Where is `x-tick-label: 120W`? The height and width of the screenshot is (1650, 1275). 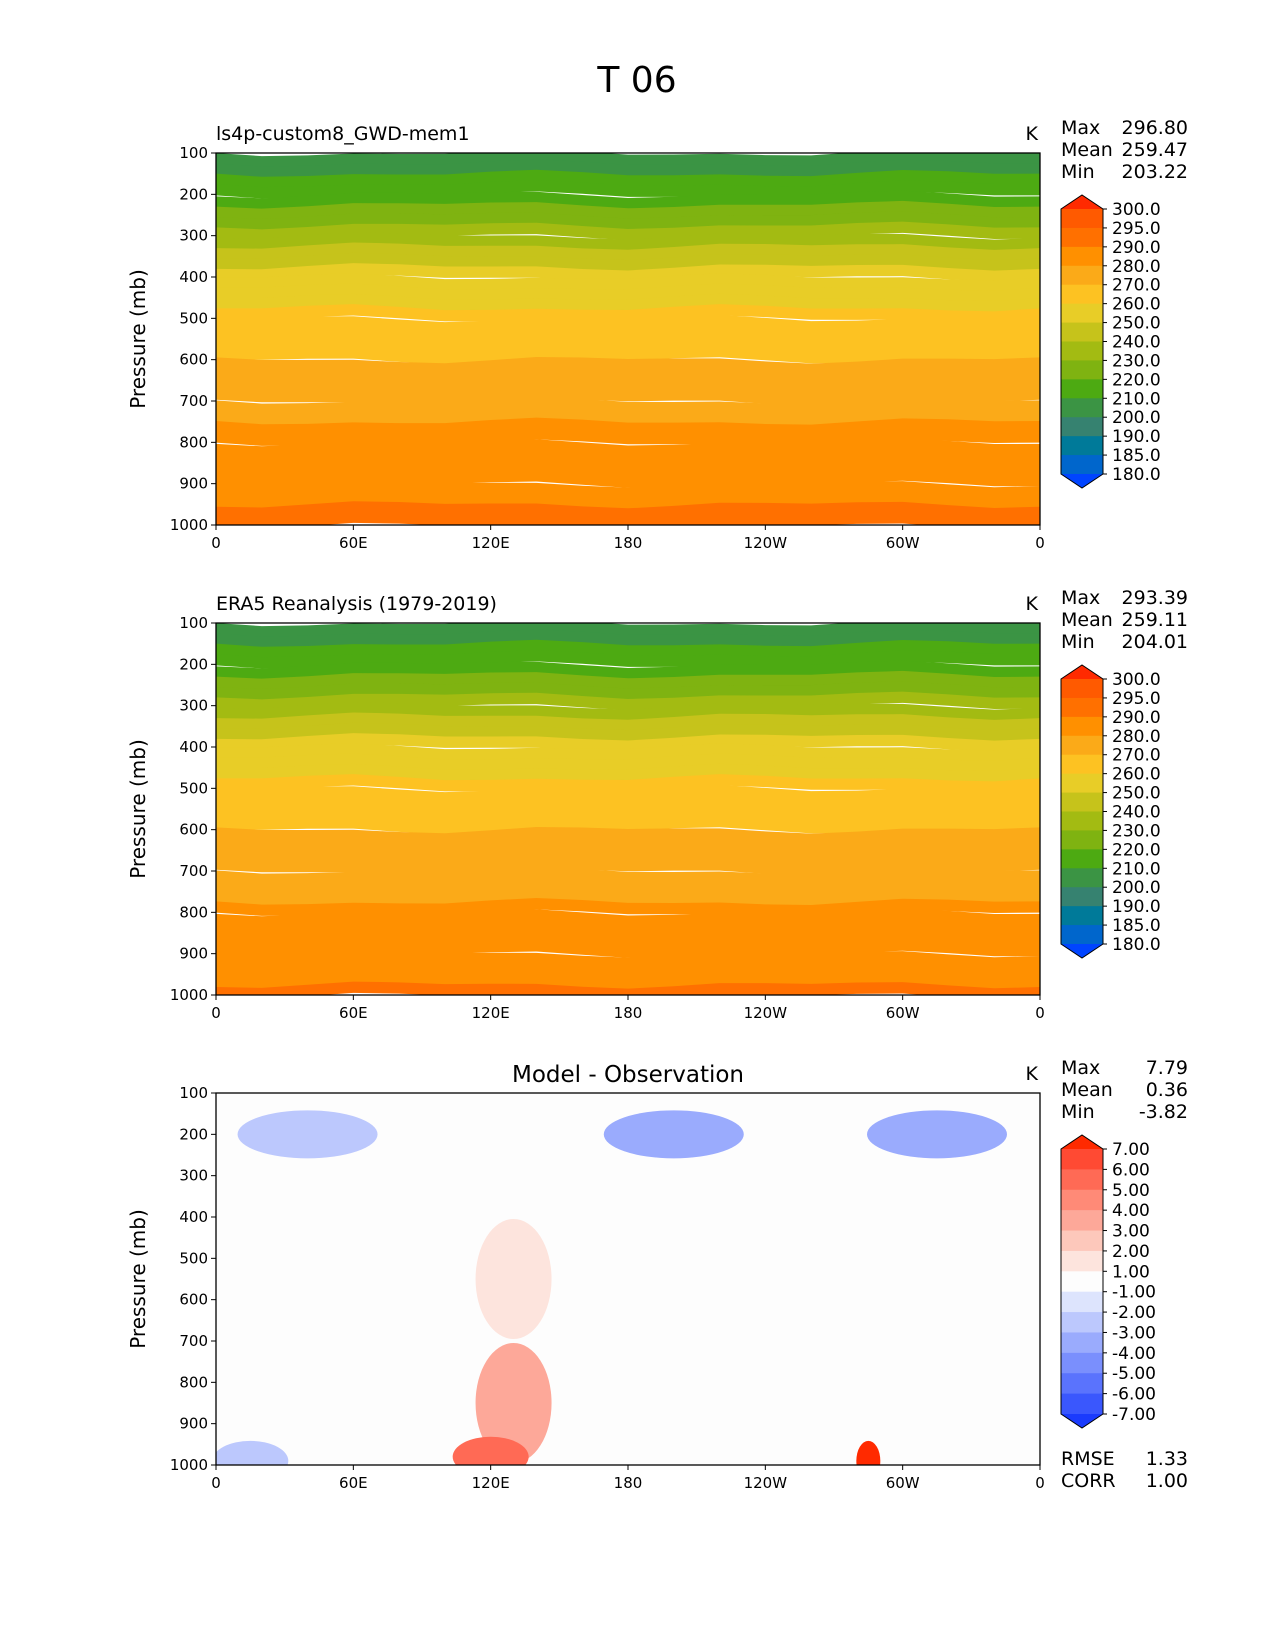 x-tick-label: 120W is located at coordinates (766, 1483).